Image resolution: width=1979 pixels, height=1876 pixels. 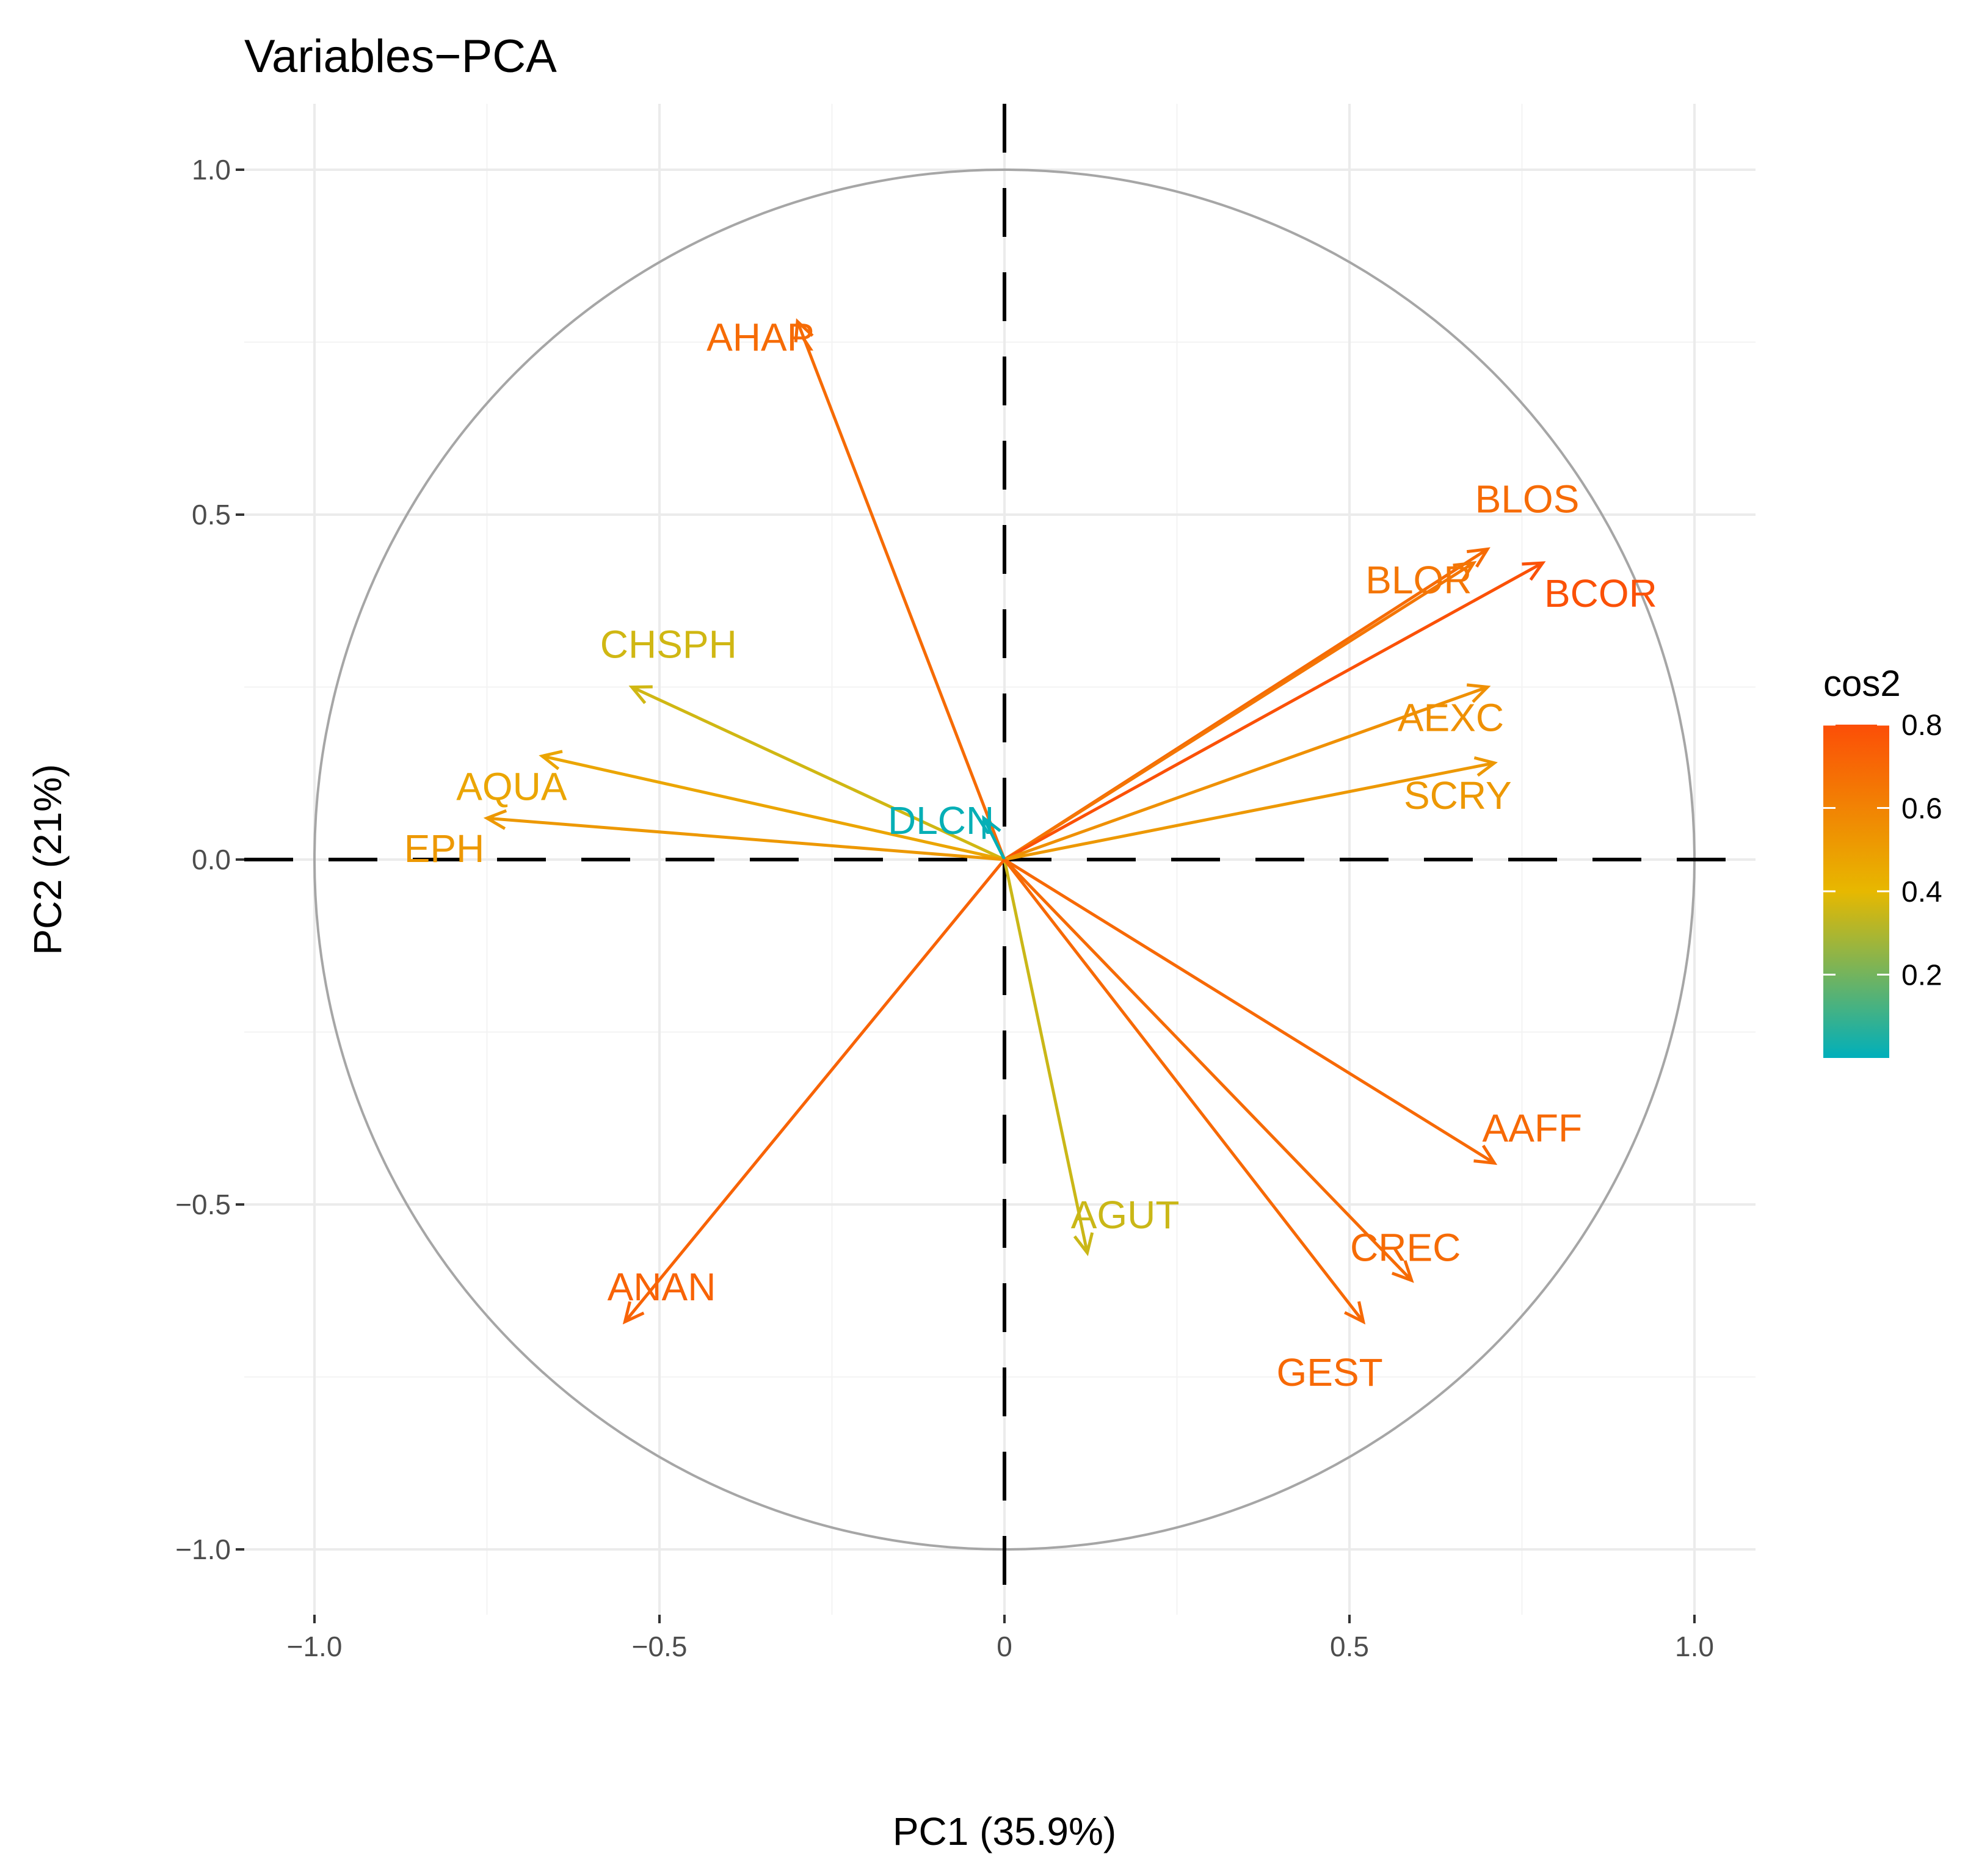 I want to click on arrowhead-eph, so click(x=495, y=819).